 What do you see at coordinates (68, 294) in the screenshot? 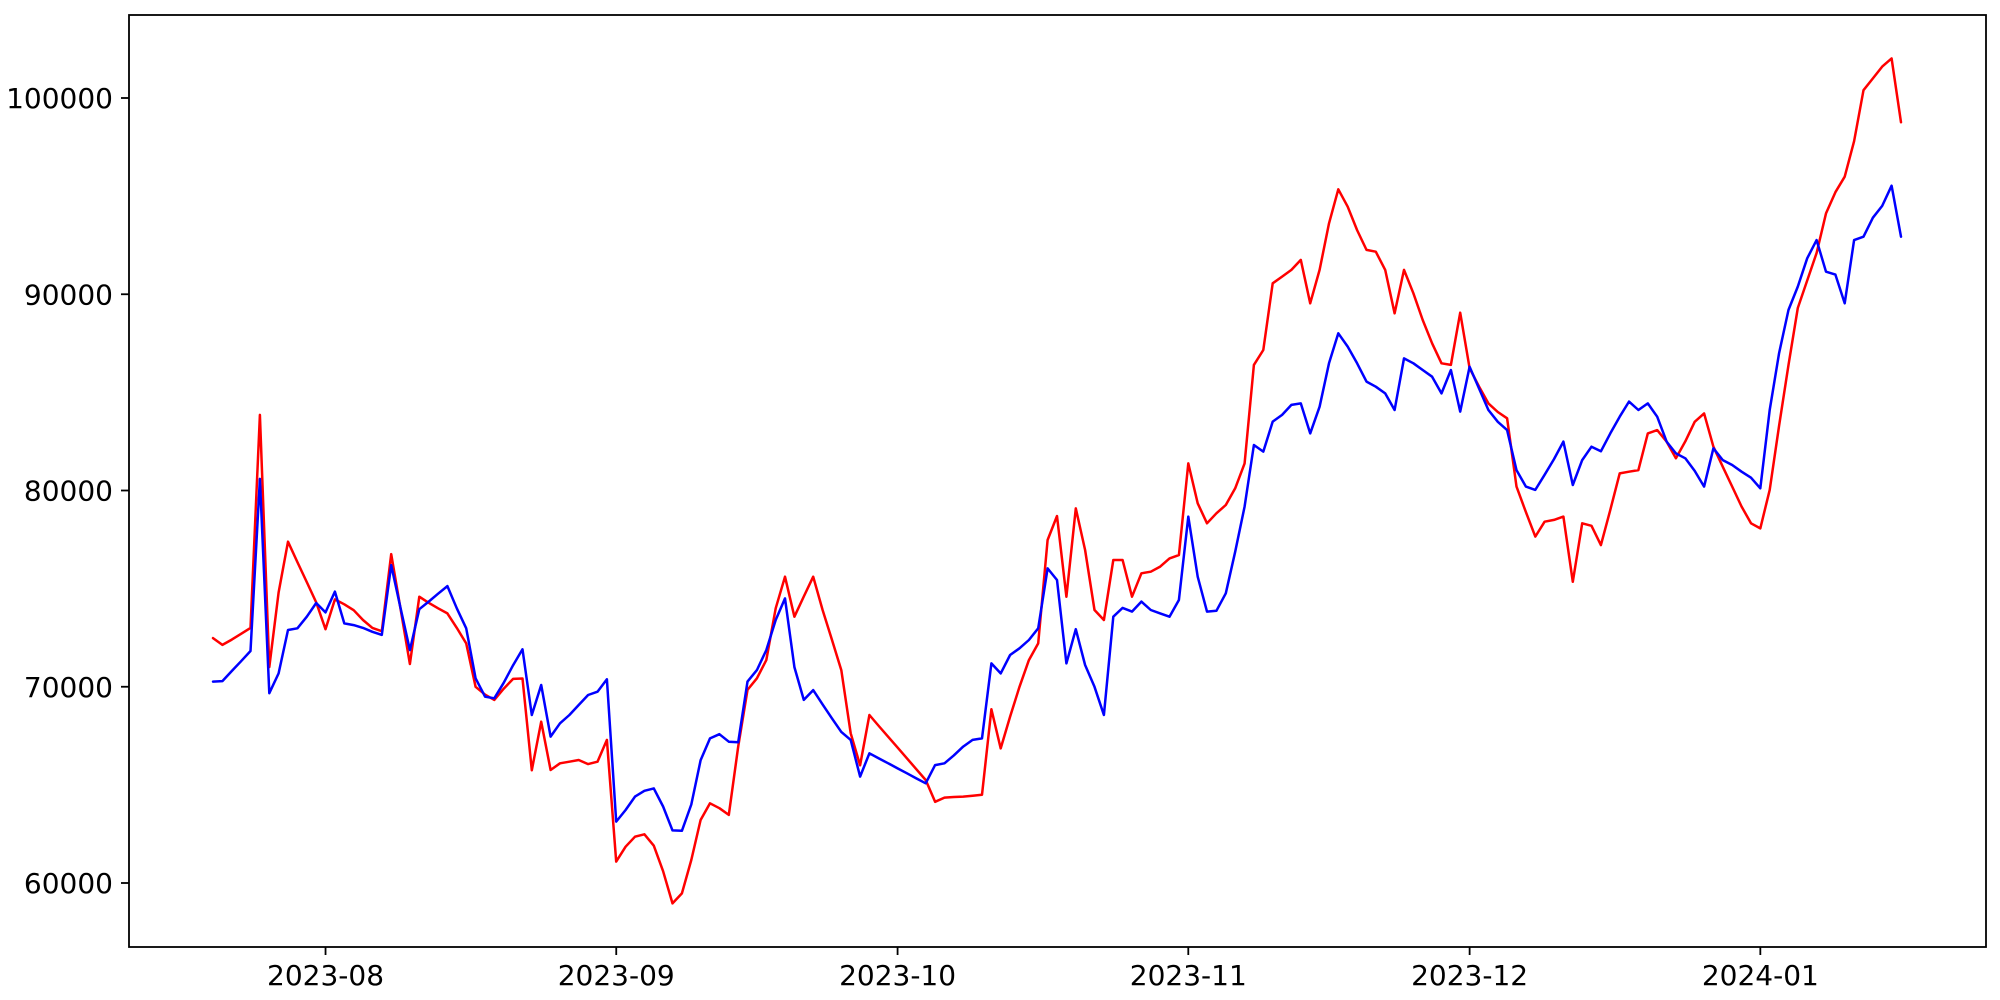
I see `y-tick-label: 90000` at bounding box center [68, 294].